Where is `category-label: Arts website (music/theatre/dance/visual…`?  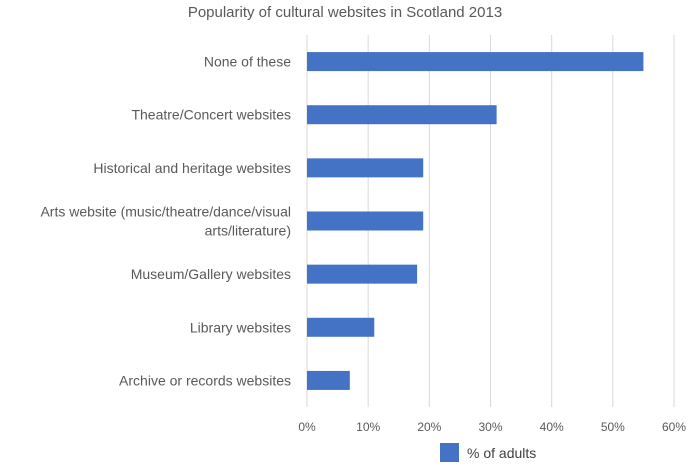 category-label: Arts website (music/theatre/dance/visual… is located at coordinates (165, 221).